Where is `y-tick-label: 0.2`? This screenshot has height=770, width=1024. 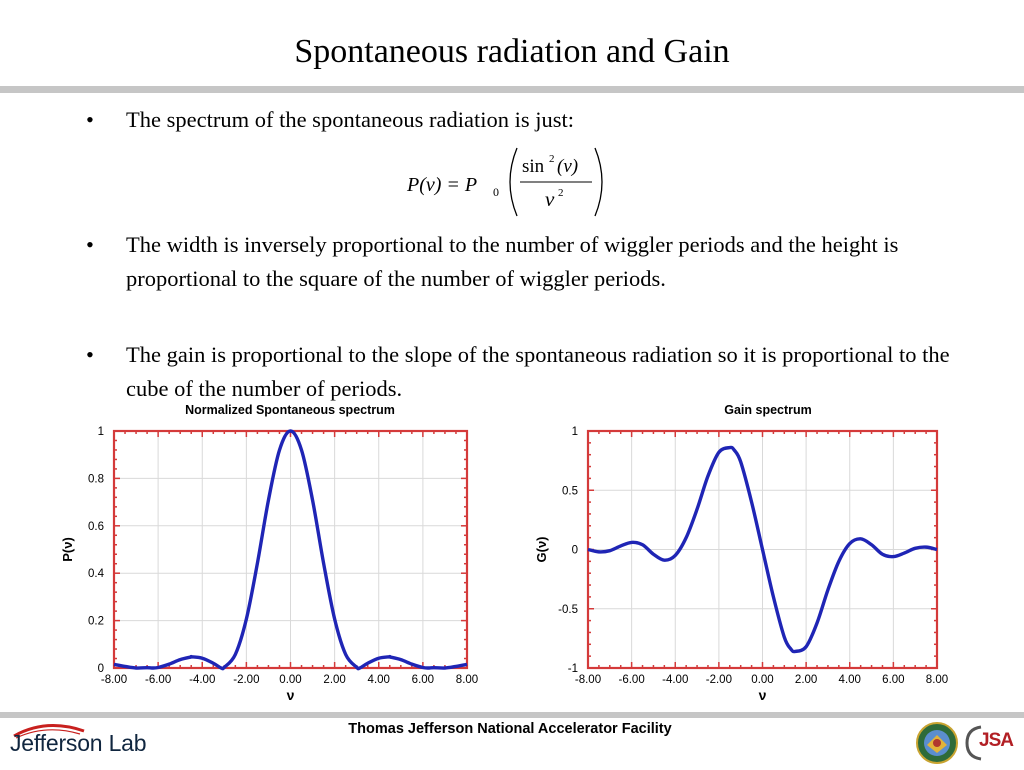
y-tick-label: 0.2 is located at coordinates (96, 622).